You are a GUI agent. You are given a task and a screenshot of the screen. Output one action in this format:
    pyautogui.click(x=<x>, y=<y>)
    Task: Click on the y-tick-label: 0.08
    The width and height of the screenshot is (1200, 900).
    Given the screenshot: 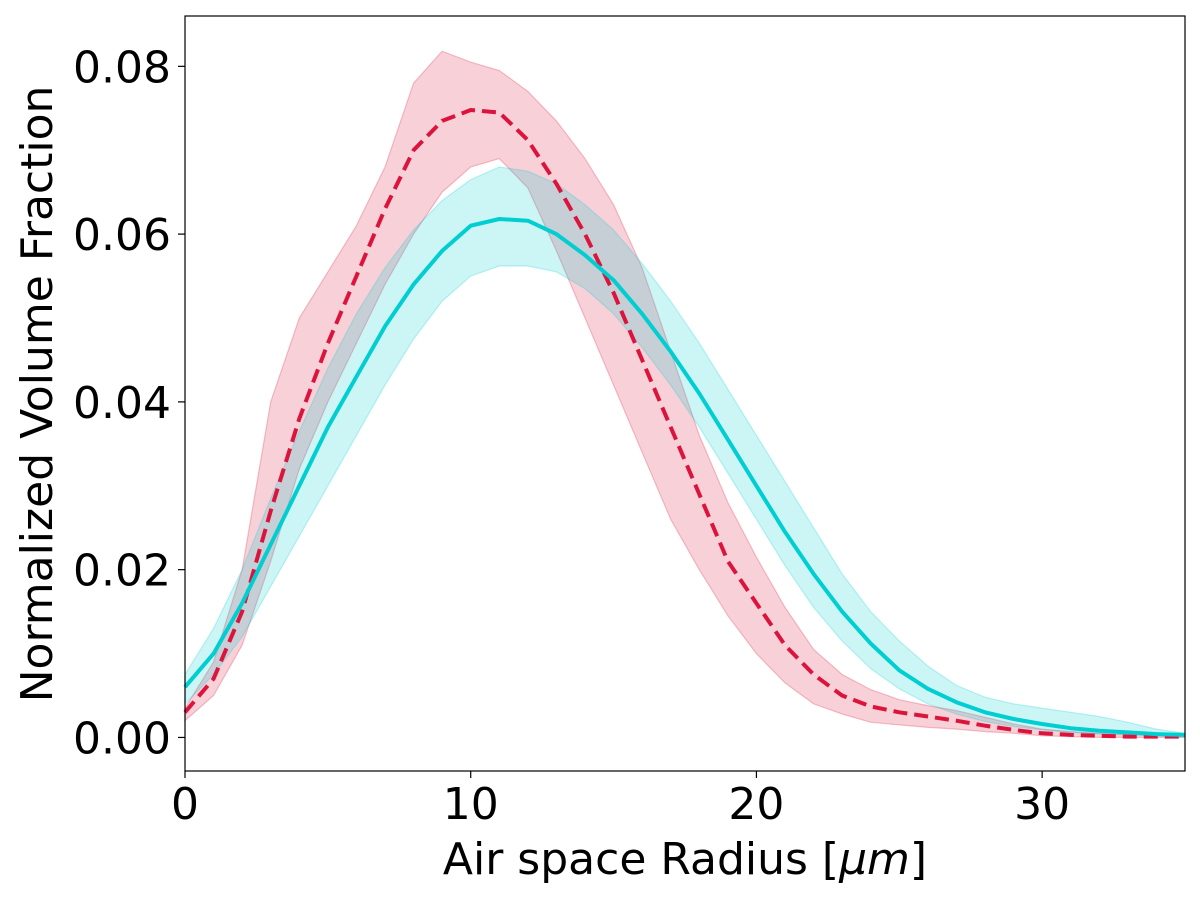 What is the action you would take?
    pyautogui.click(x=122, y=67)
    